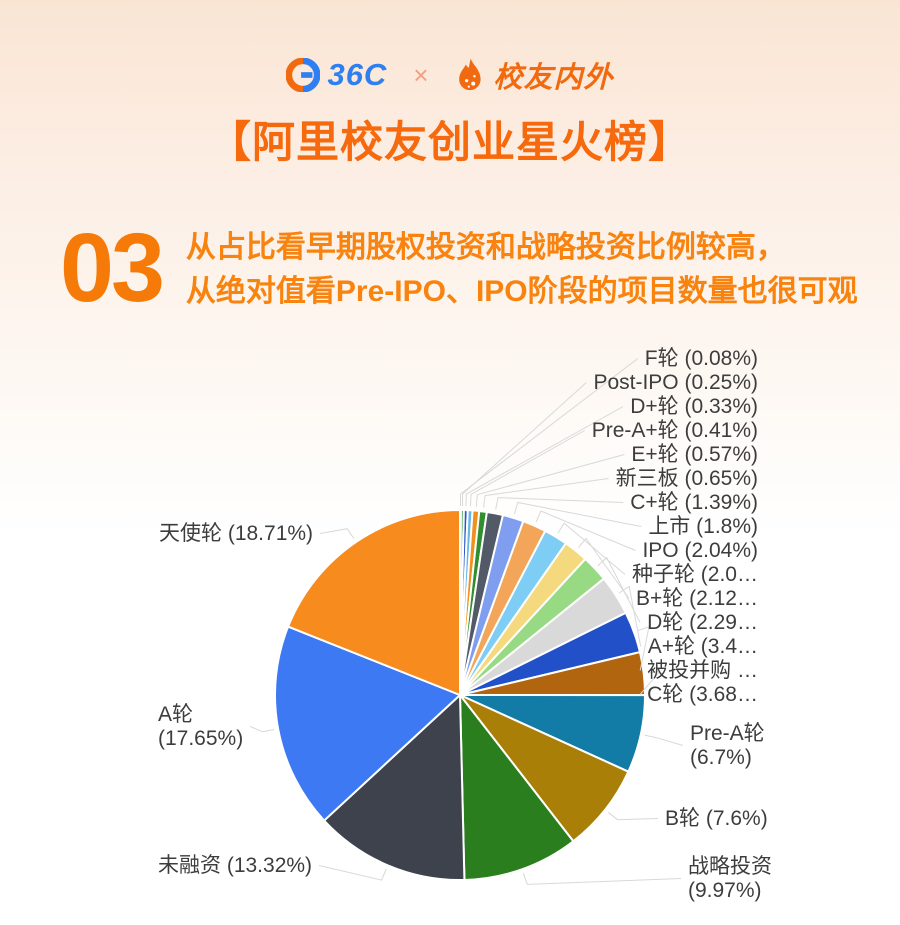 This screenshot has width=900, height=925. I want to click on pie-slice-天使轮, so click(374, 602).